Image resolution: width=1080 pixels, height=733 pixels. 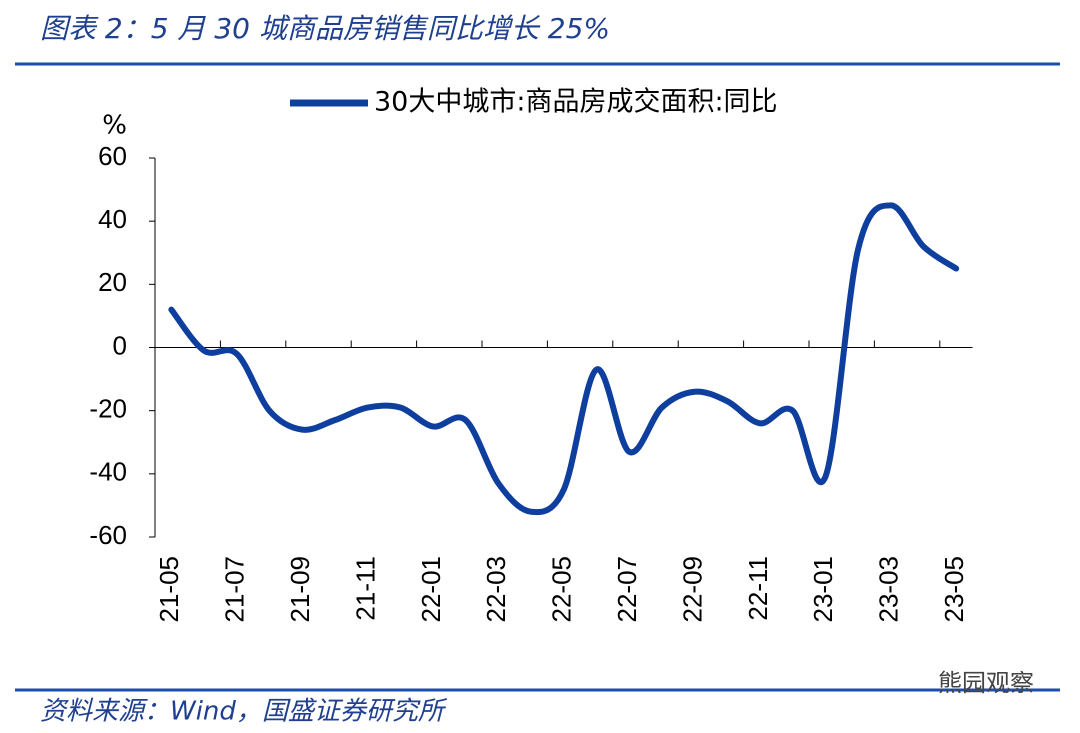 What do you see at coordinates (114, 126) in the screenshot?
I see `y-unit: %` at bounding box center [114, 126].